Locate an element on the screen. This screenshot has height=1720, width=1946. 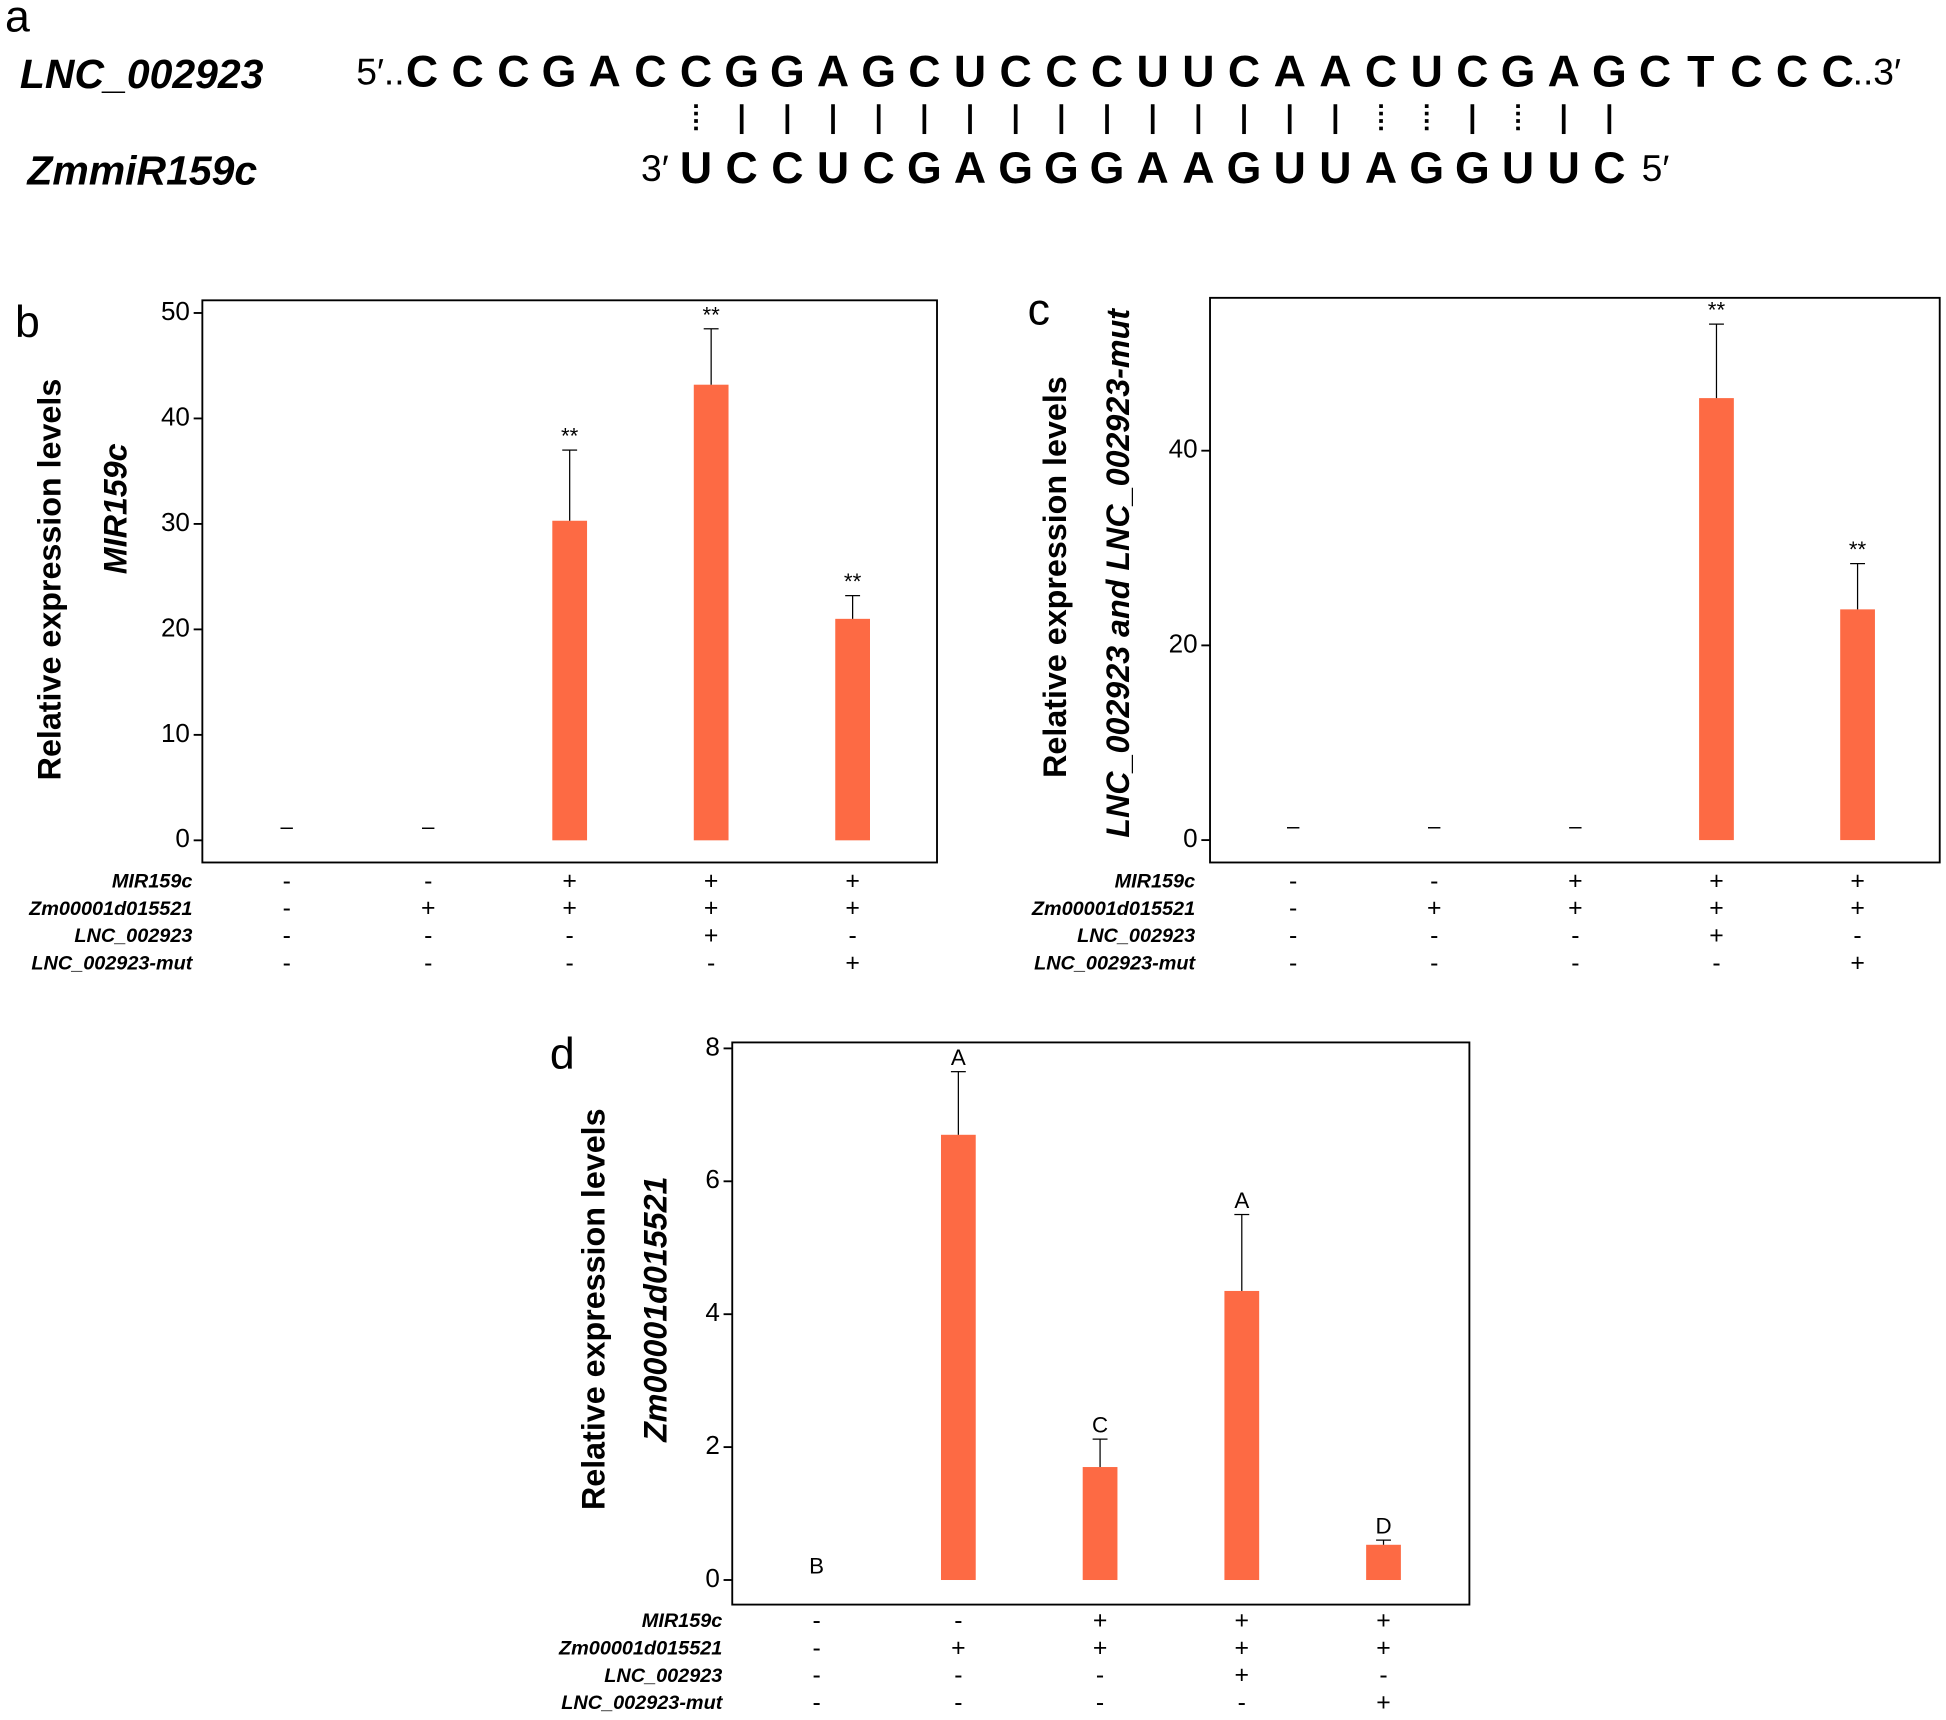
significance-label: B is located at coordinates (816, 1565).